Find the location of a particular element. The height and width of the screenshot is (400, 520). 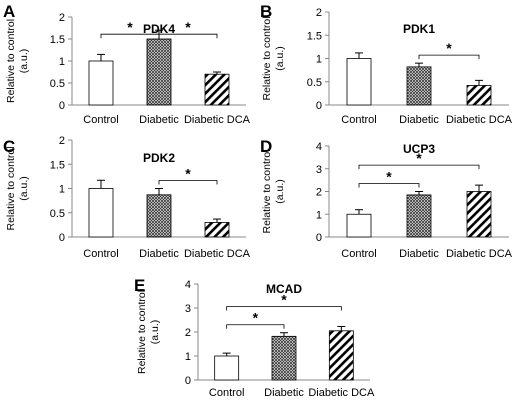

panel-letter: B is located at coordinates (266, 11).